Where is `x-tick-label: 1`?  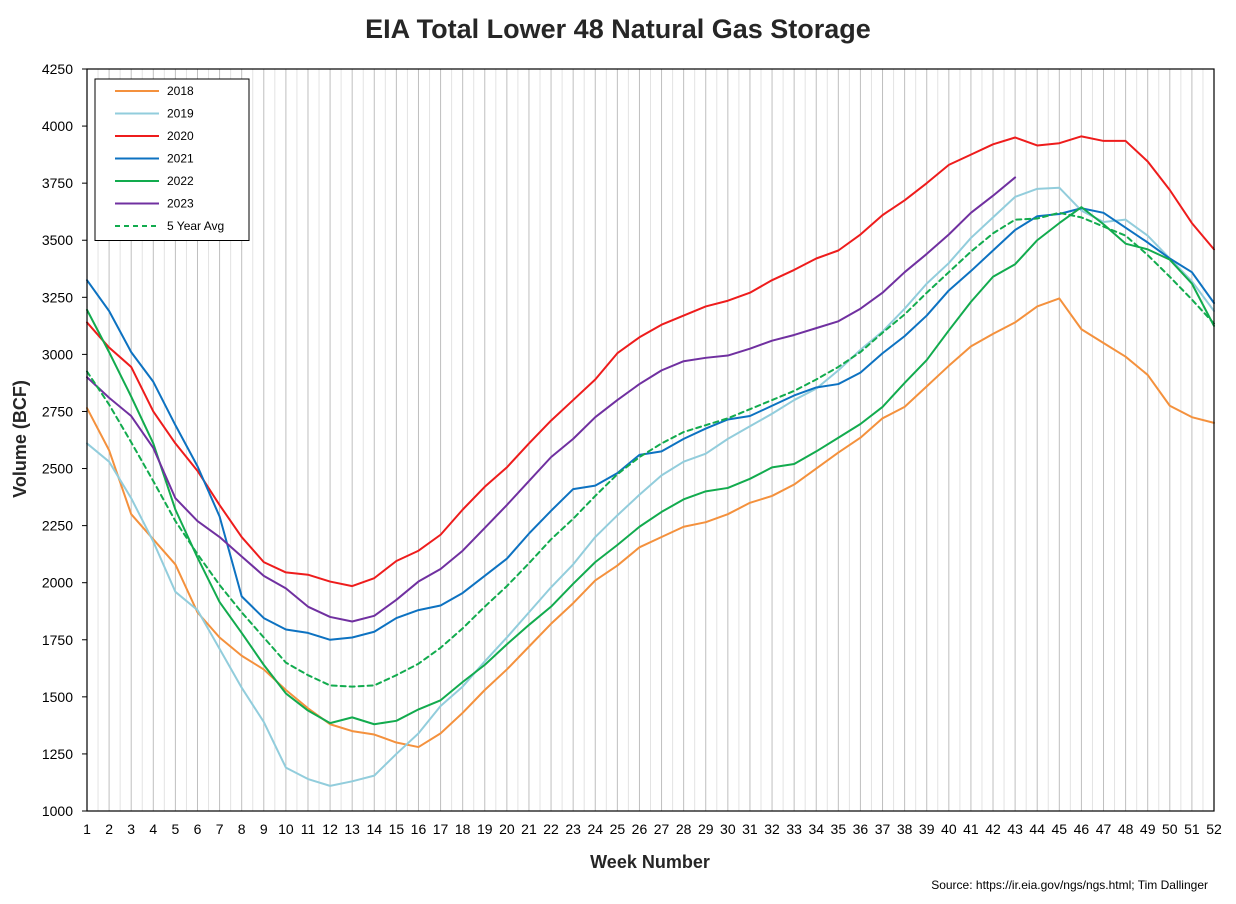 x-tick-label: 1 is located at coordinates (87, 829).